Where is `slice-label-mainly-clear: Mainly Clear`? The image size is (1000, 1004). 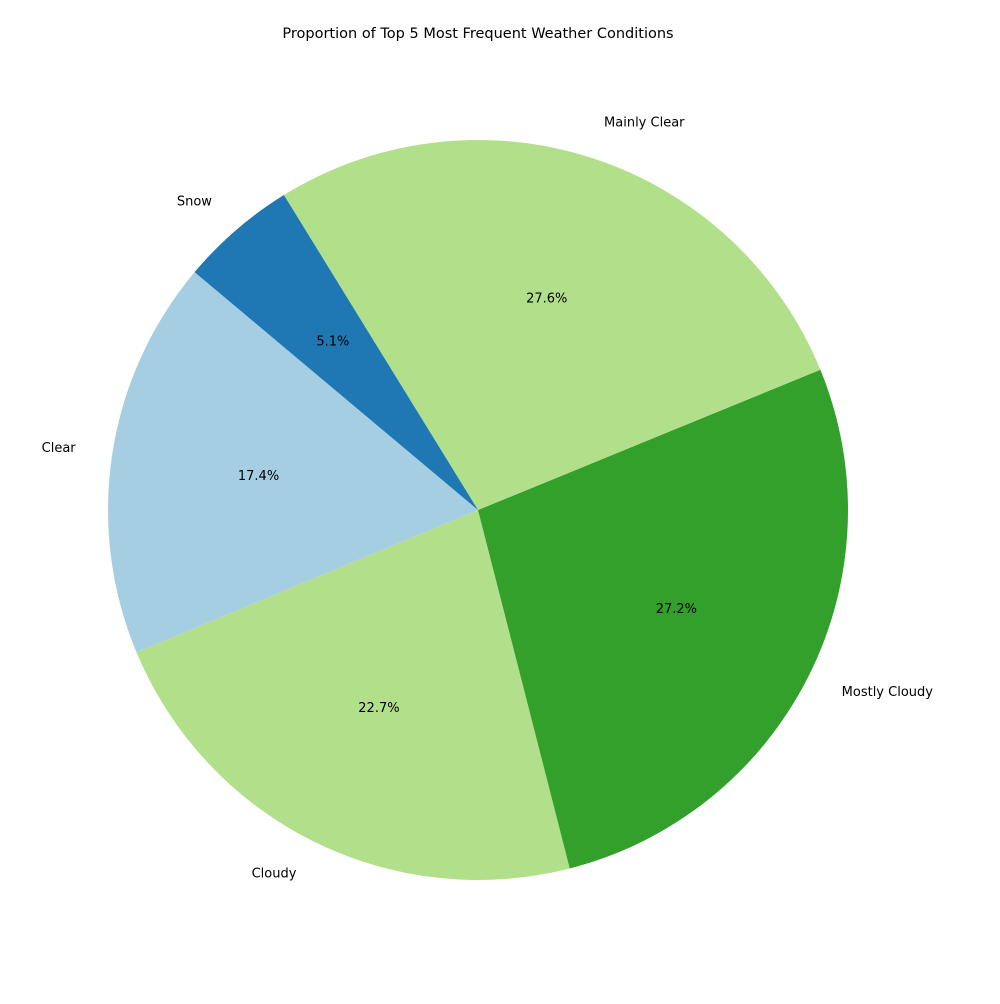 slice-label-mainly-clear: Mainly Clear is located at coordinates (644, 123).